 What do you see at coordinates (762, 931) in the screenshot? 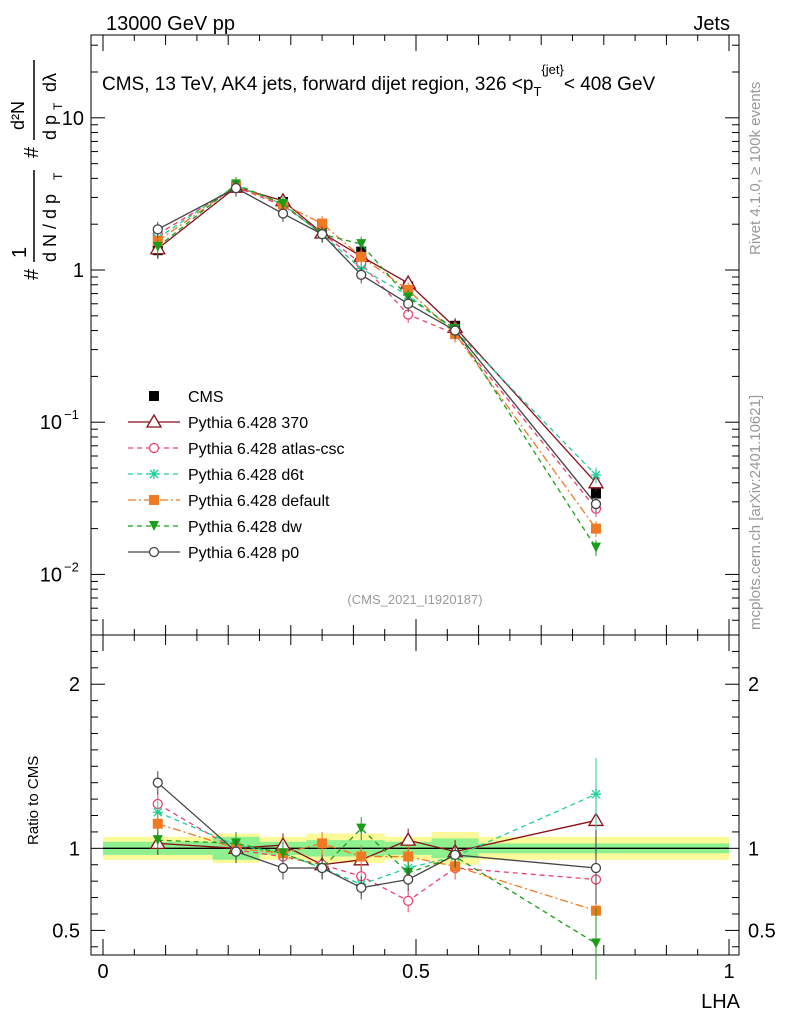
I see `ratio-y-tick-label-right: 0.5` at bounding box center [762, 931].